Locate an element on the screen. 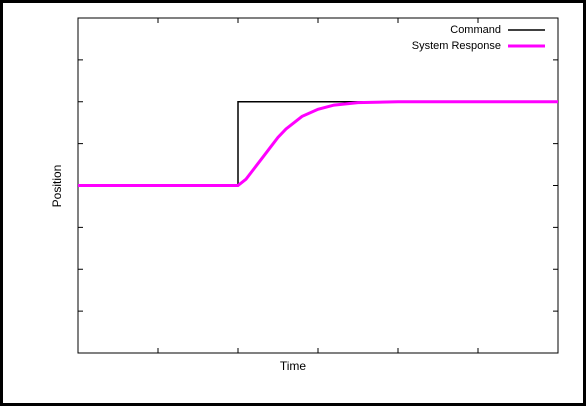  x-axis-label: Time is located at coordinates (293, 366).